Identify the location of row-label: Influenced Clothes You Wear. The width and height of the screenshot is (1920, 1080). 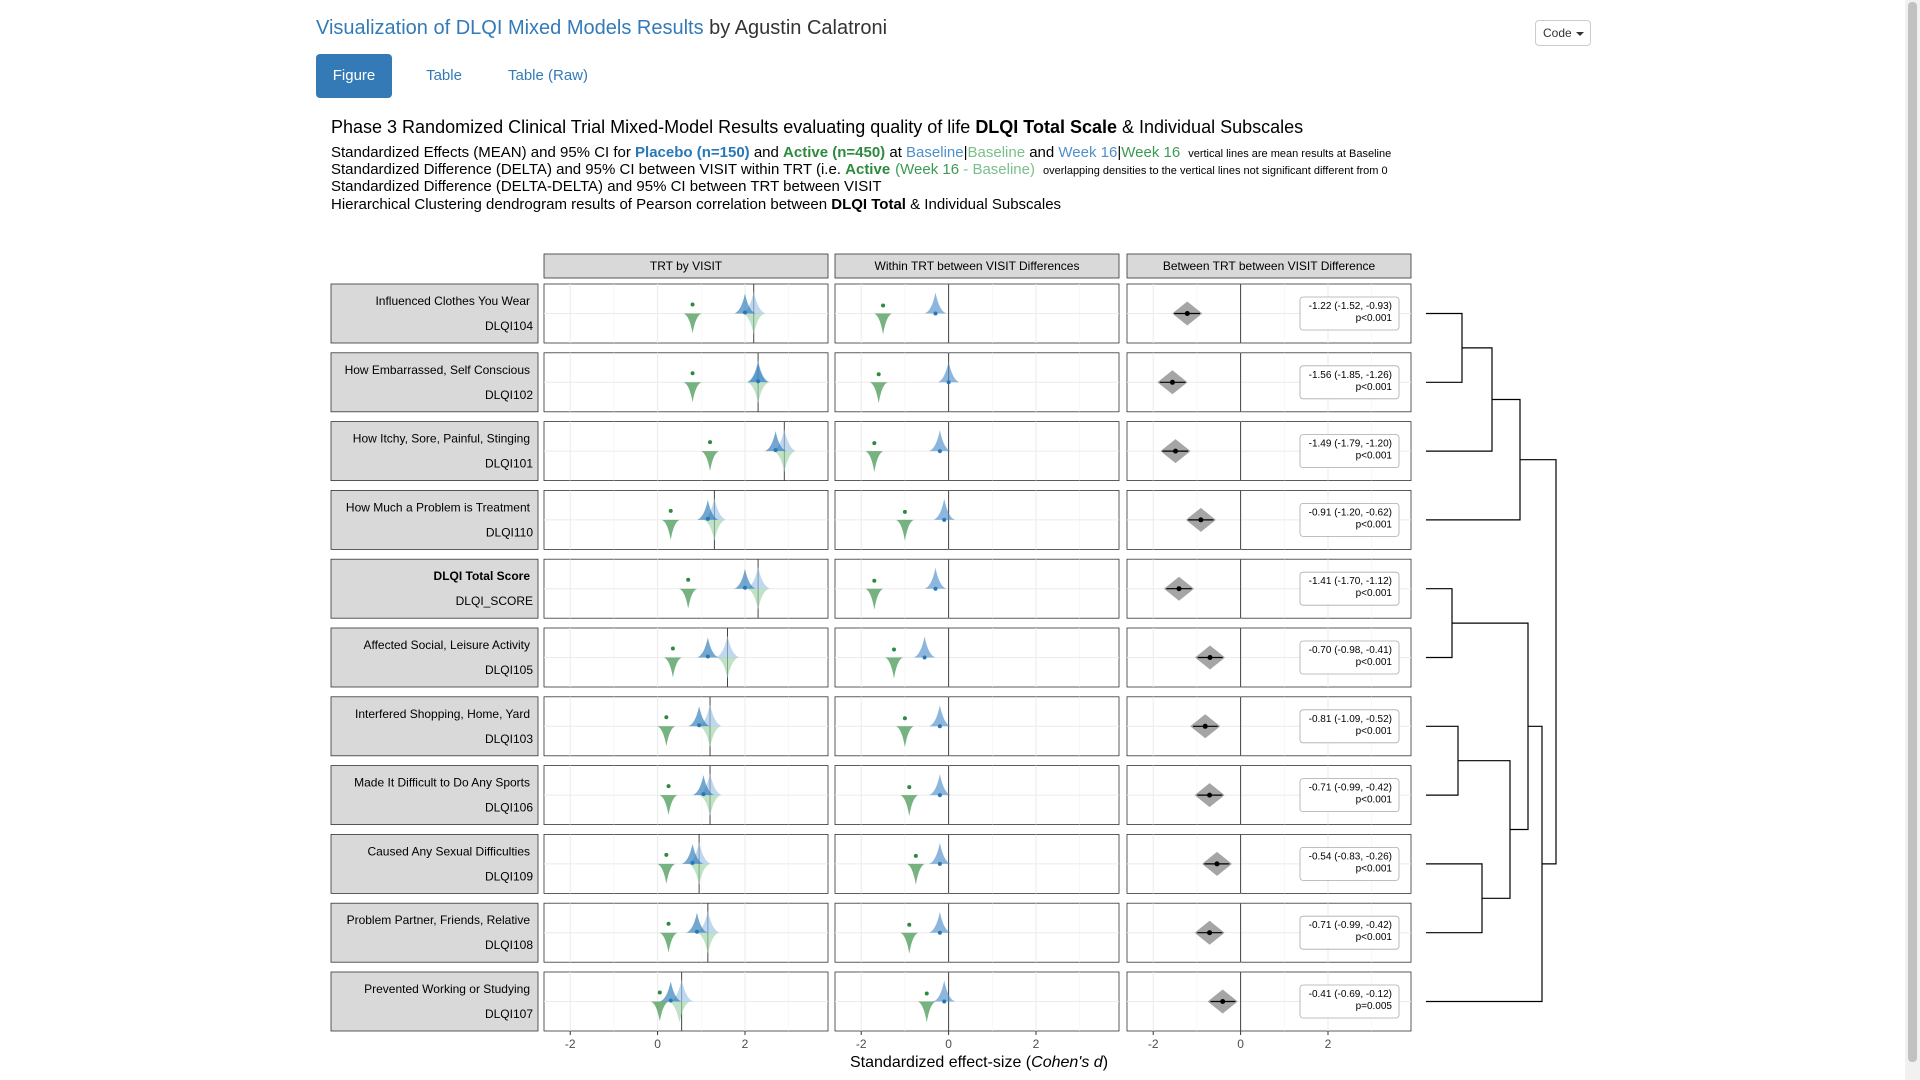
(452, 301).